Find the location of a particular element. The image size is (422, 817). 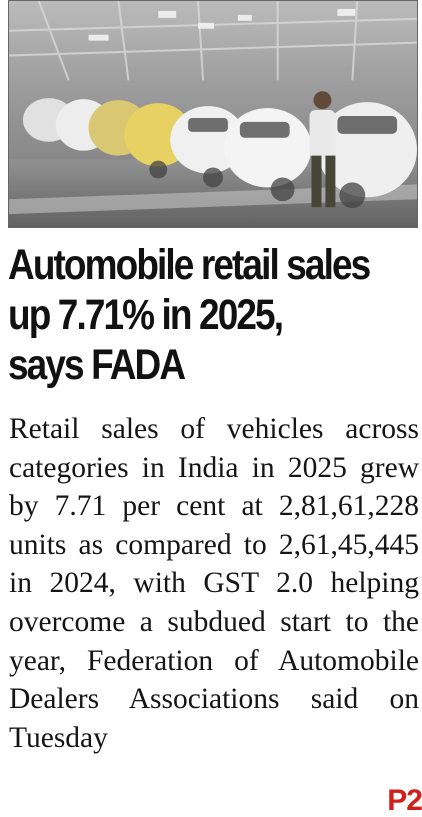

headline-line: up 7.71% in 2025, is located at coordinates (146, 315).